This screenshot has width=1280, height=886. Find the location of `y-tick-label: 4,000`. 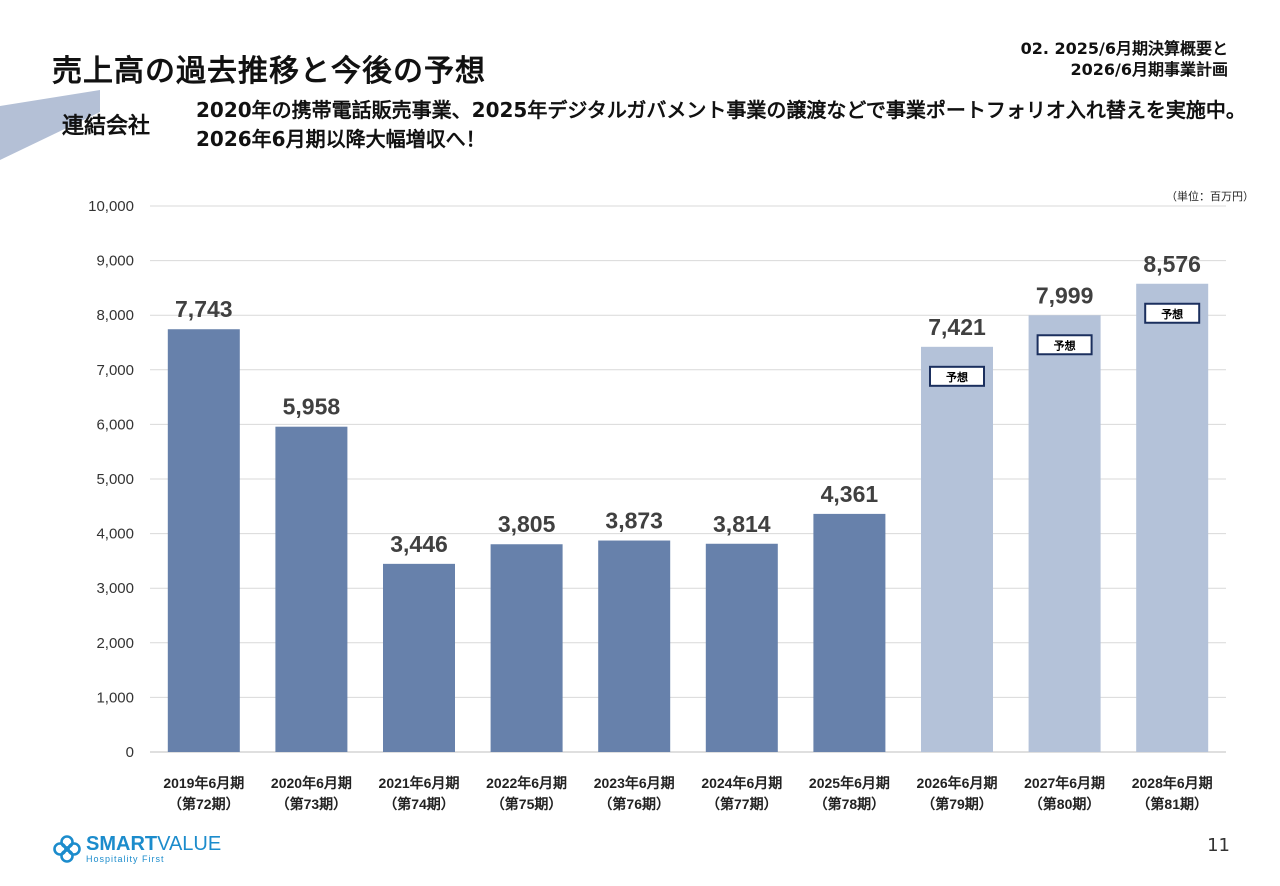

y-tick-label: 4,000 is located at coordinates (115, 534).